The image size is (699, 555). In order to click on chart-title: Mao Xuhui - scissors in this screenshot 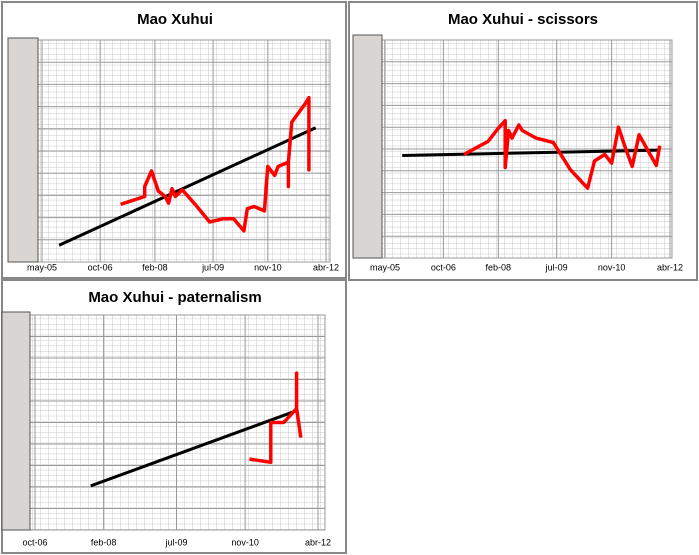, I will do `click(523, 19)`.